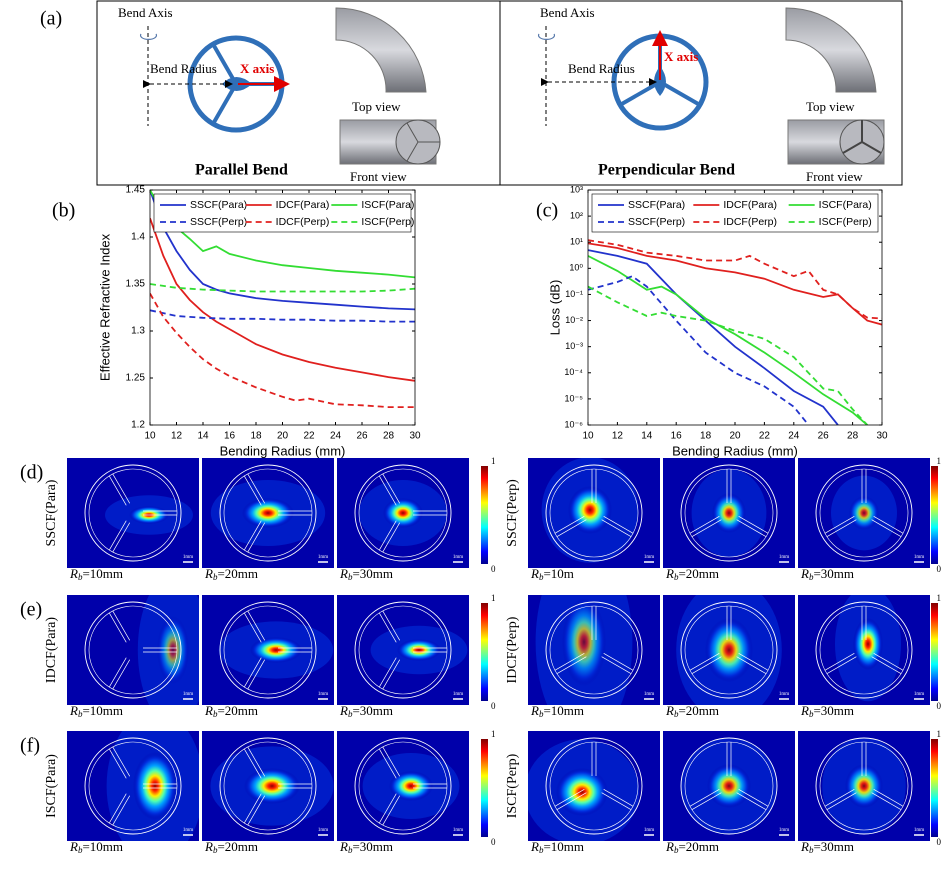  Describe the element at coordinates (31, 610) in the screenshot. I see `row-label: (e)` at that location.